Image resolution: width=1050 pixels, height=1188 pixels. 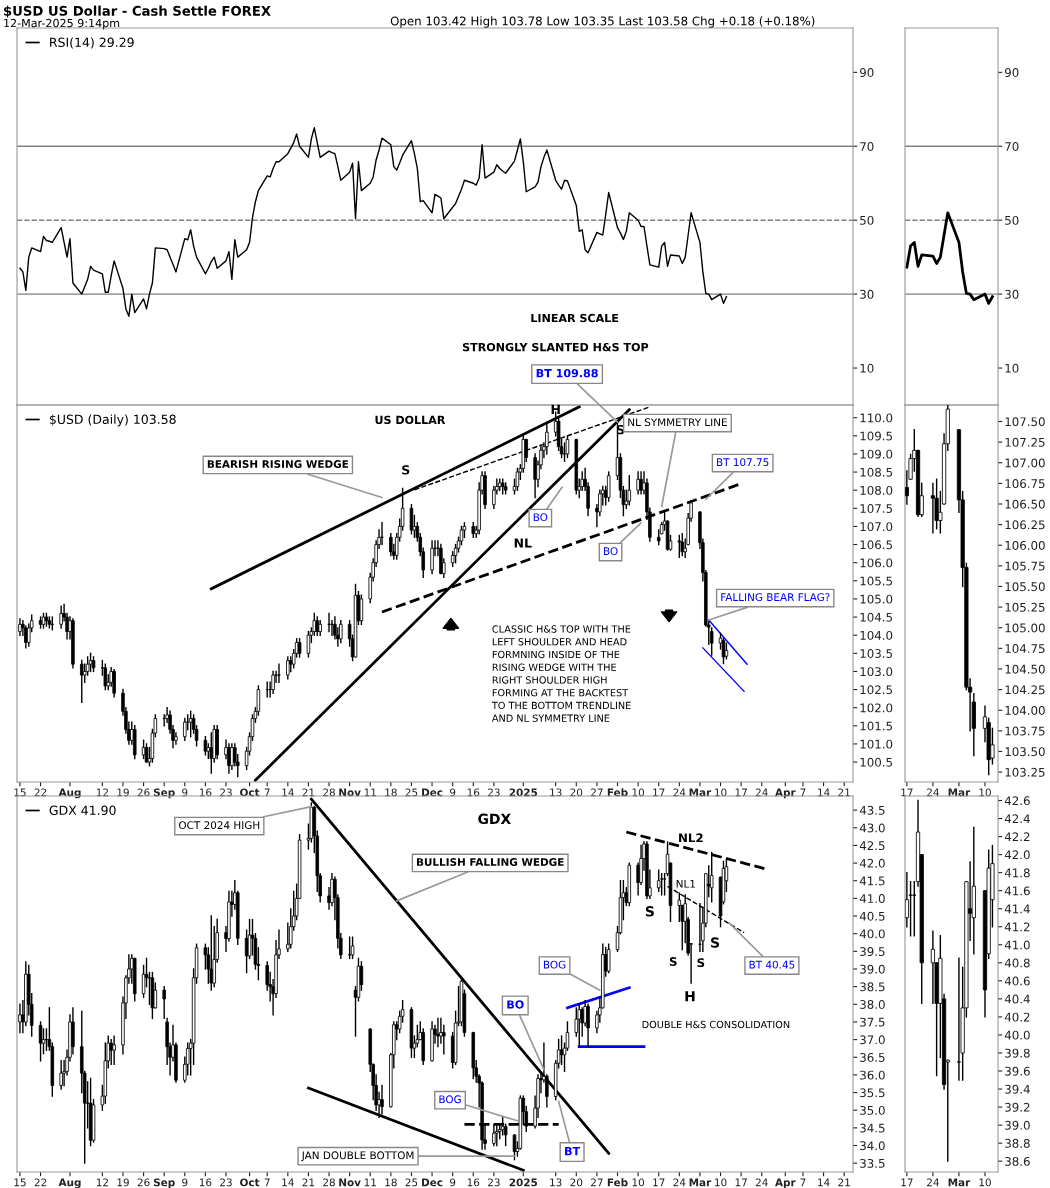 What do you see at coordinates (1017, 1017) in the screenshot?
I see `y-tick-label: 40.2` at bounding box center [1017, 1017].